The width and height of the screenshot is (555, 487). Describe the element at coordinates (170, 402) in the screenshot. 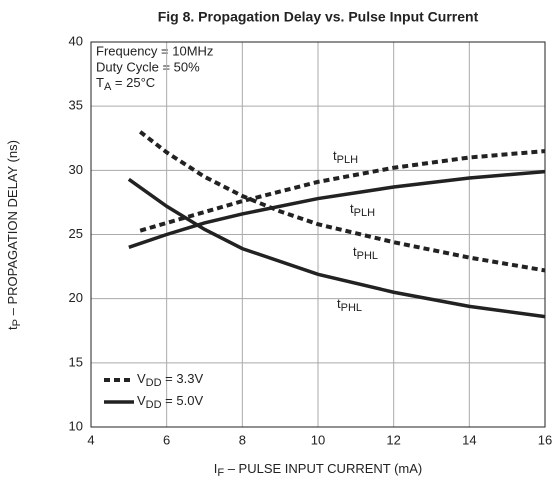

I see `legend-label: VDD = 5.0V` at that location.